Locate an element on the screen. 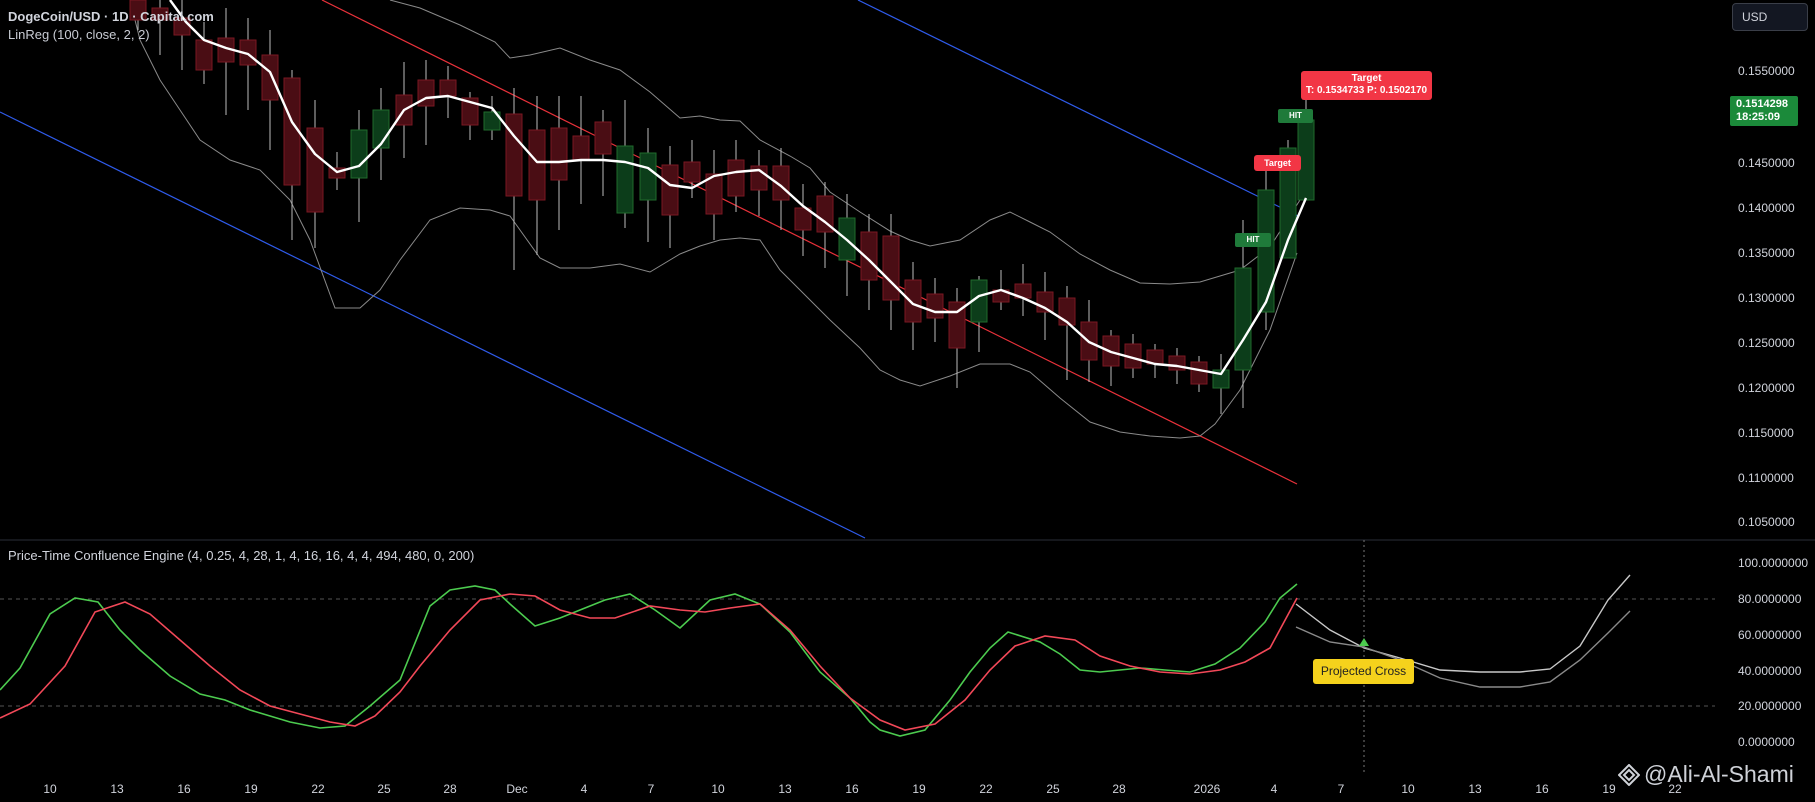  price-tick-label: 0.1450000 is located at coordinates (1766, 163).